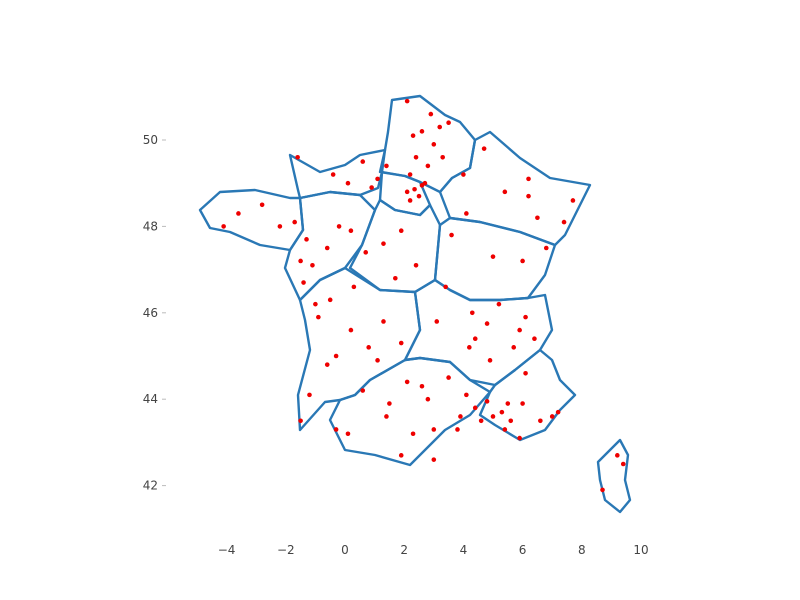 The image size is (800, 600). I want to click on region-bretagne, so click(251, 220).